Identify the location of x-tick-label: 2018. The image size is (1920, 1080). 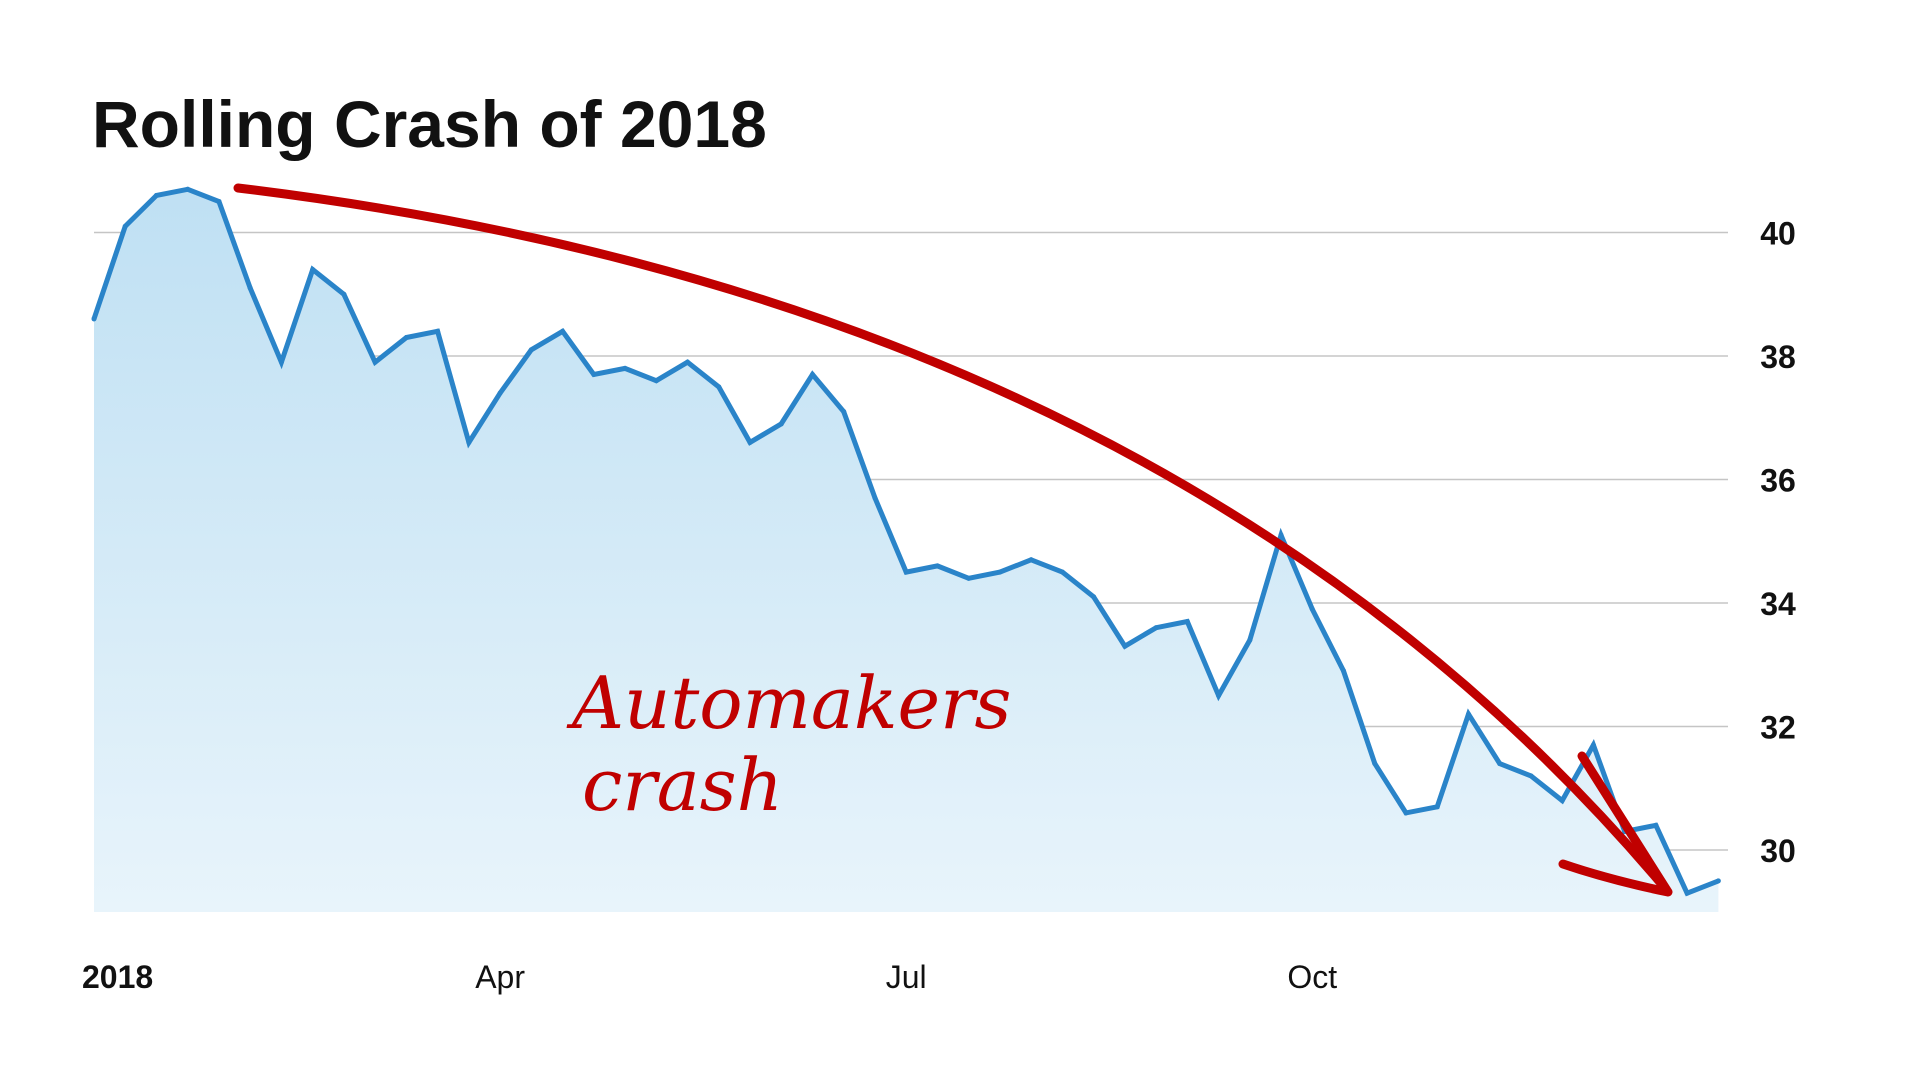
(117, 977).